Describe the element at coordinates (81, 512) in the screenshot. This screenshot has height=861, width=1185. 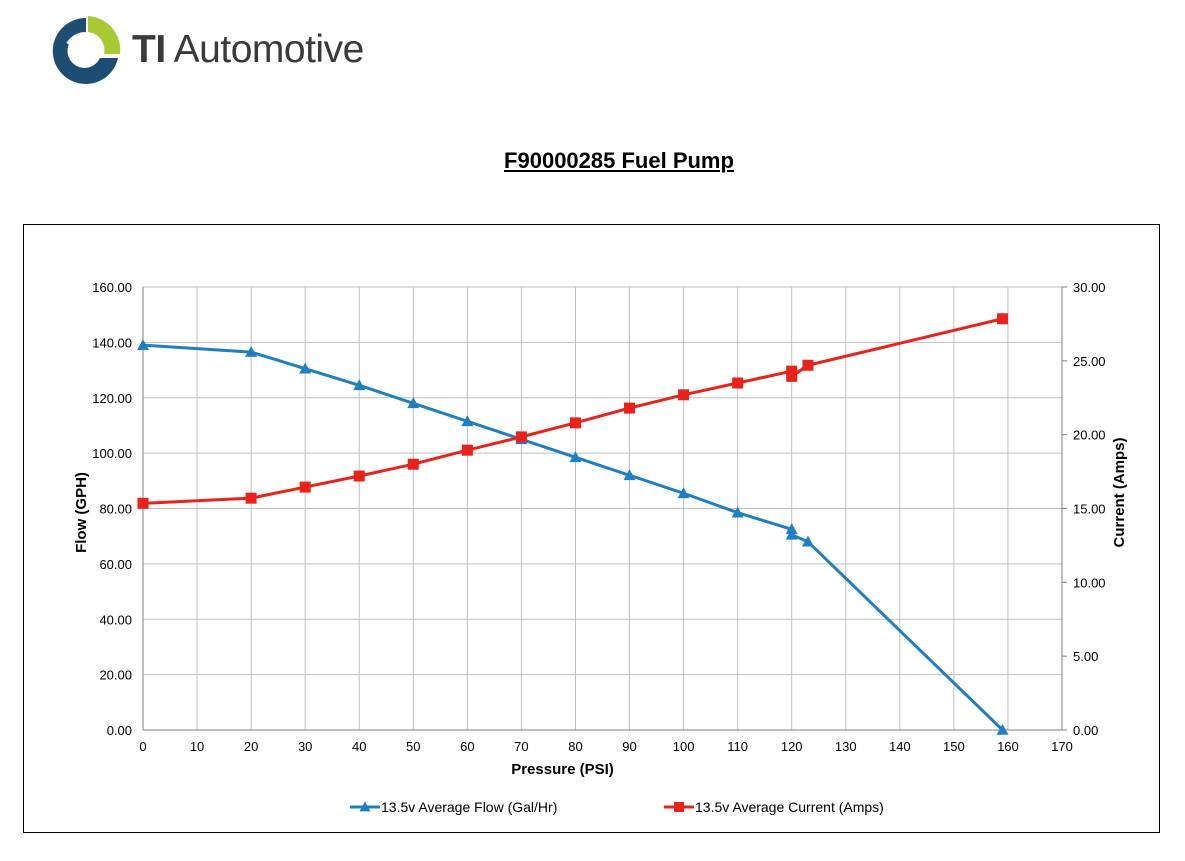
I see `y-axis-label: Flow (GPH)` at that location.